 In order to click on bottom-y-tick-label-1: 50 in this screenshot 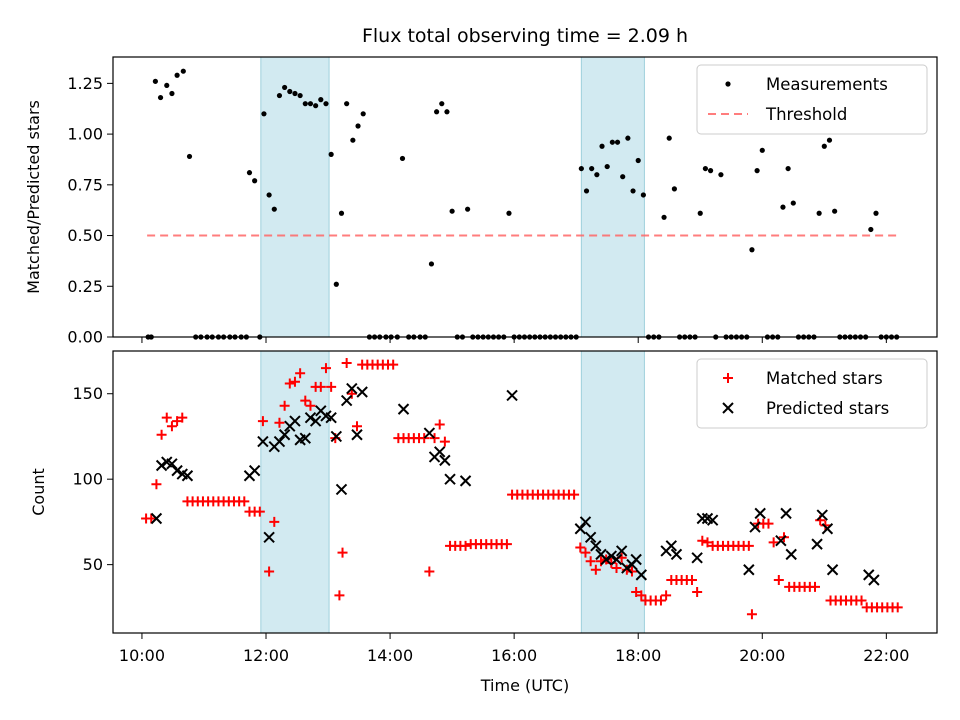, I will do `click(93, 564)`.